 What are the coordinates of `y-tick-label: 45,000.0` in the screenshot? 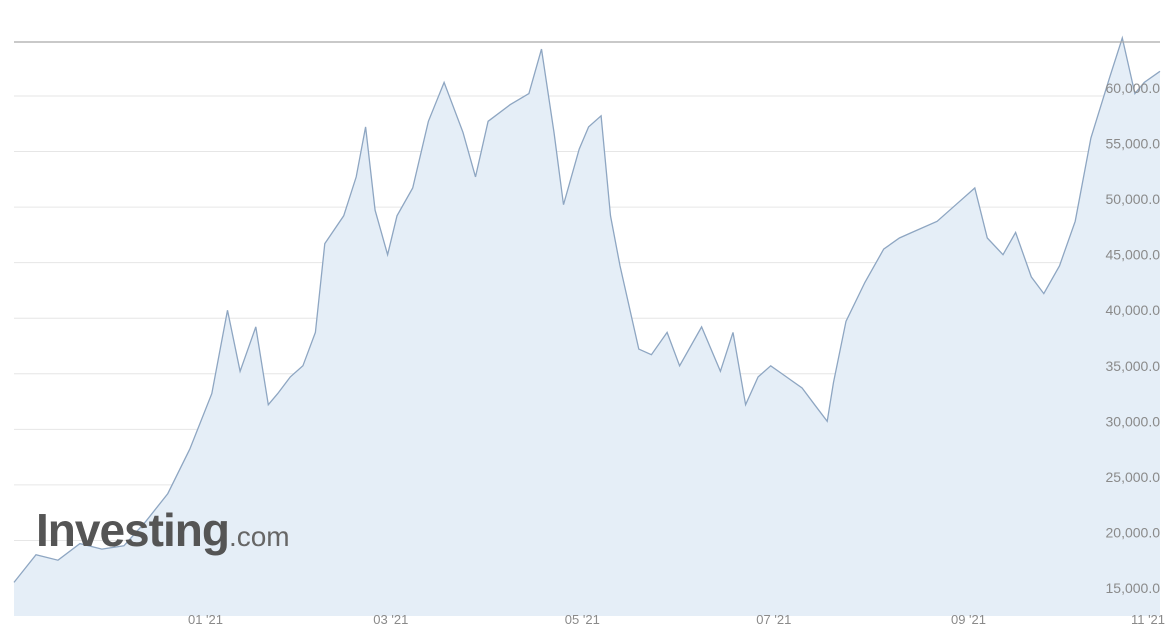 It's located at (1133, 255).